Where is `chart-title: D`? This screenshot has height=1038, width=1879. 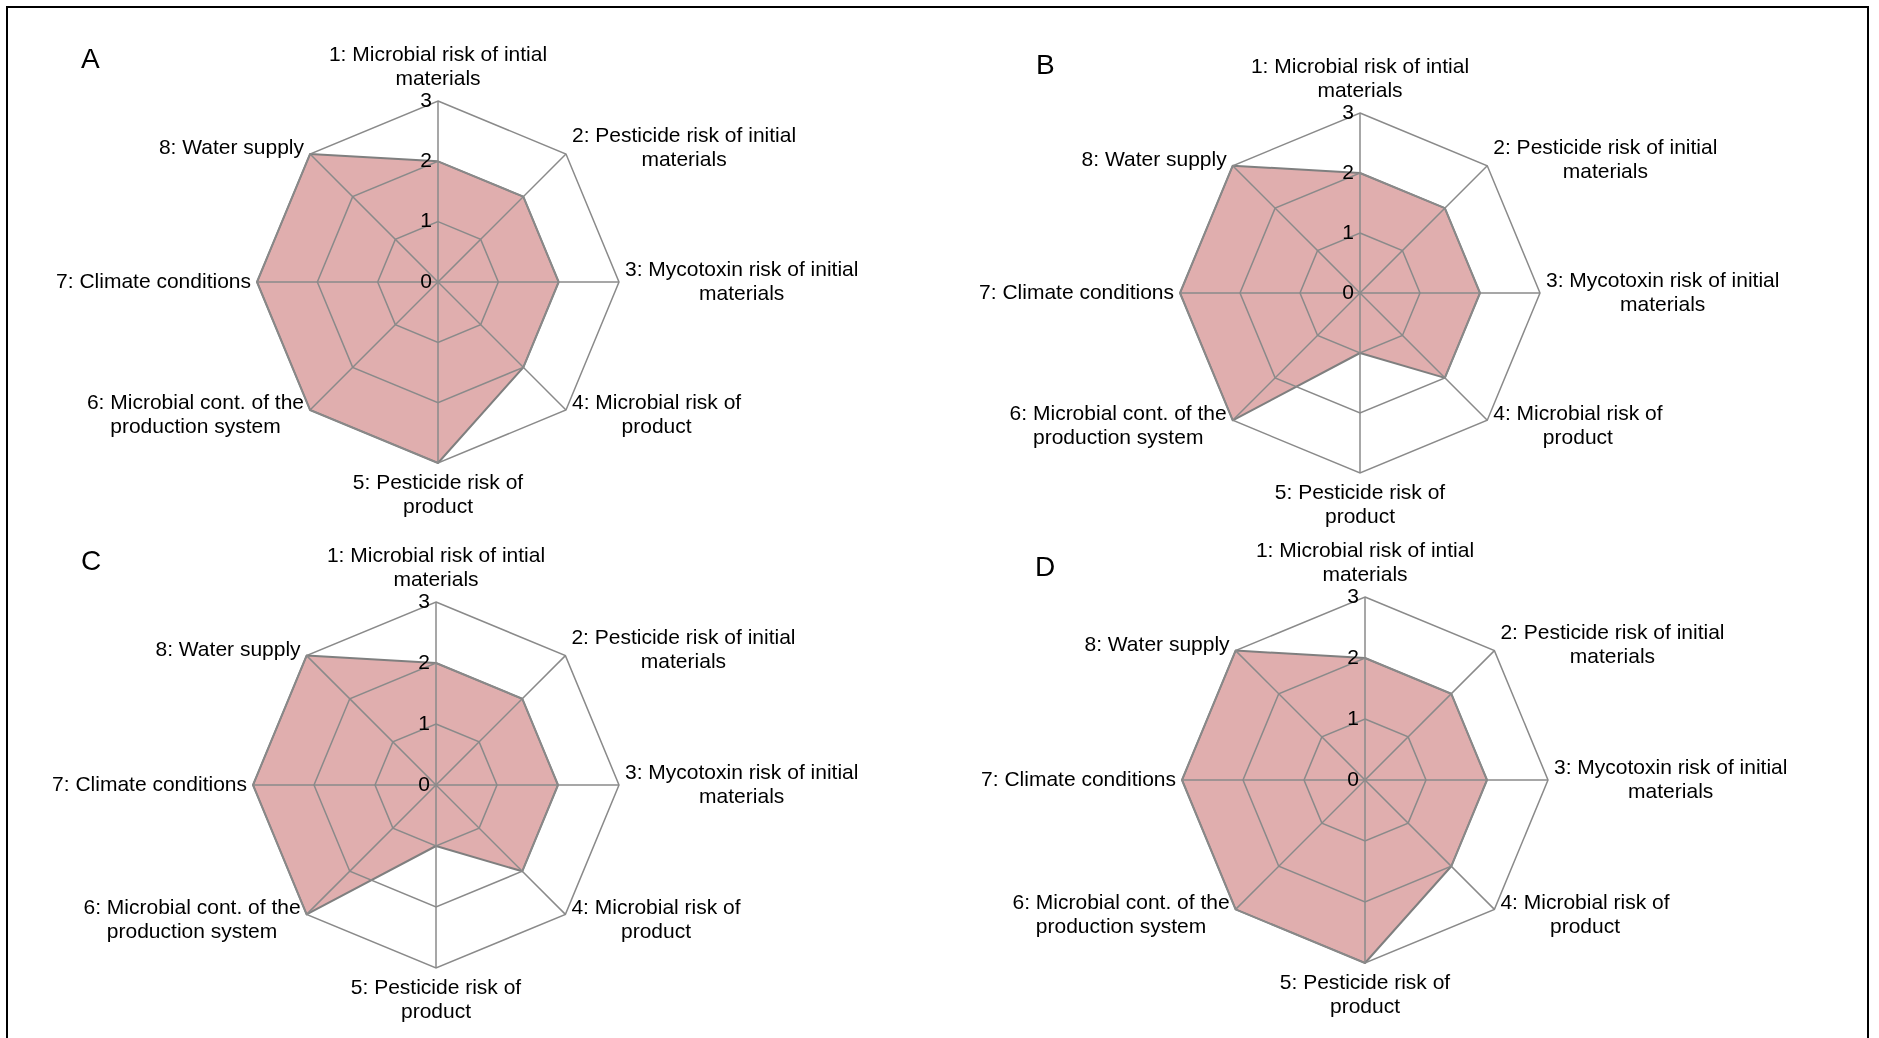 chart-title: D is located at coordinates (1045, 566).